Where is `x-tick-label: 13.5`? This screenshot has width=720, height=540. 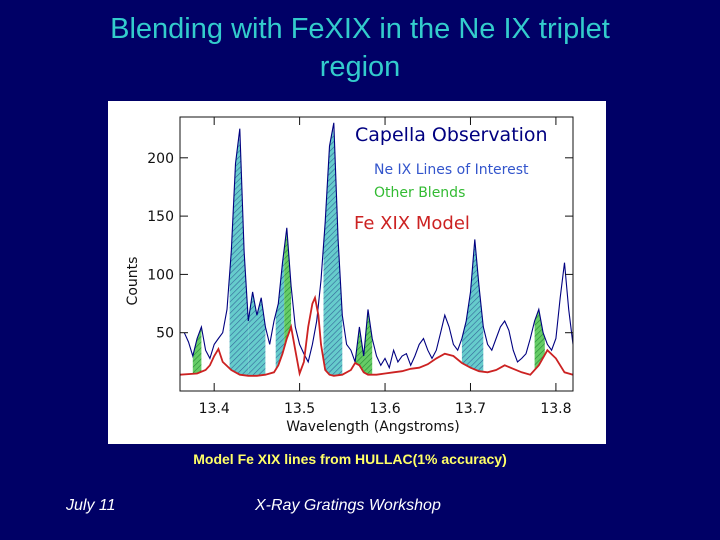 x-tick-label: 13.5 is located at coordinates (299, 409).